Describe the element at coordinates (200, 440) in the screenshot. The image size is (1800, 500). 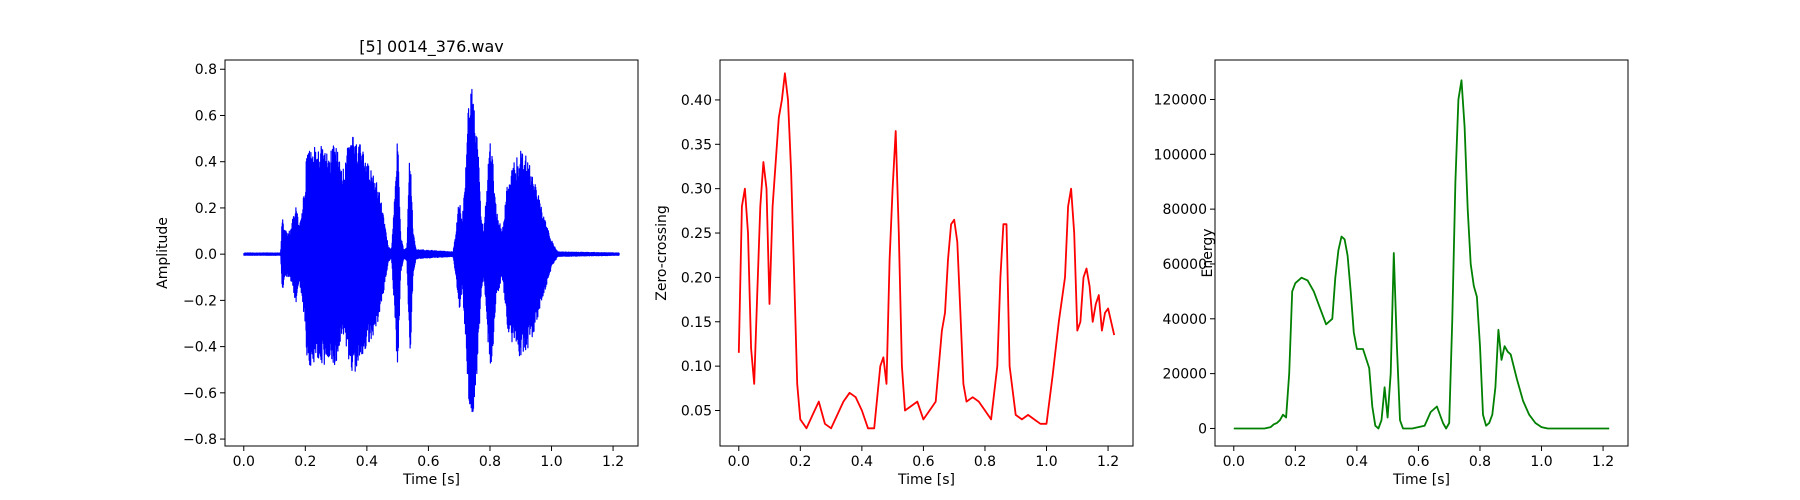
I see `y-tick-label: −0.8` at that location.